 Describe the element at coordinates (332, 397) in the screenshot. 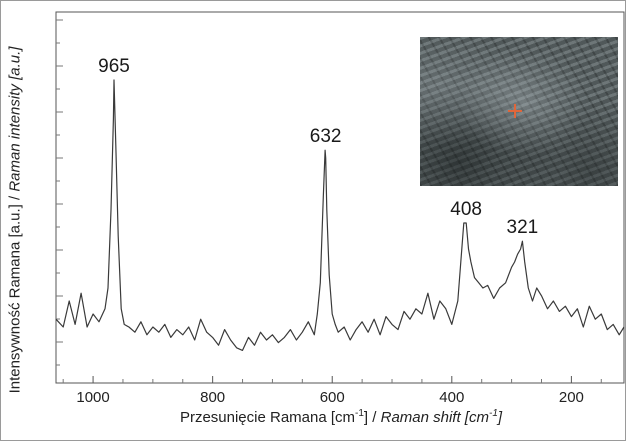

I see `x-tick-label-600: 600` at that location.